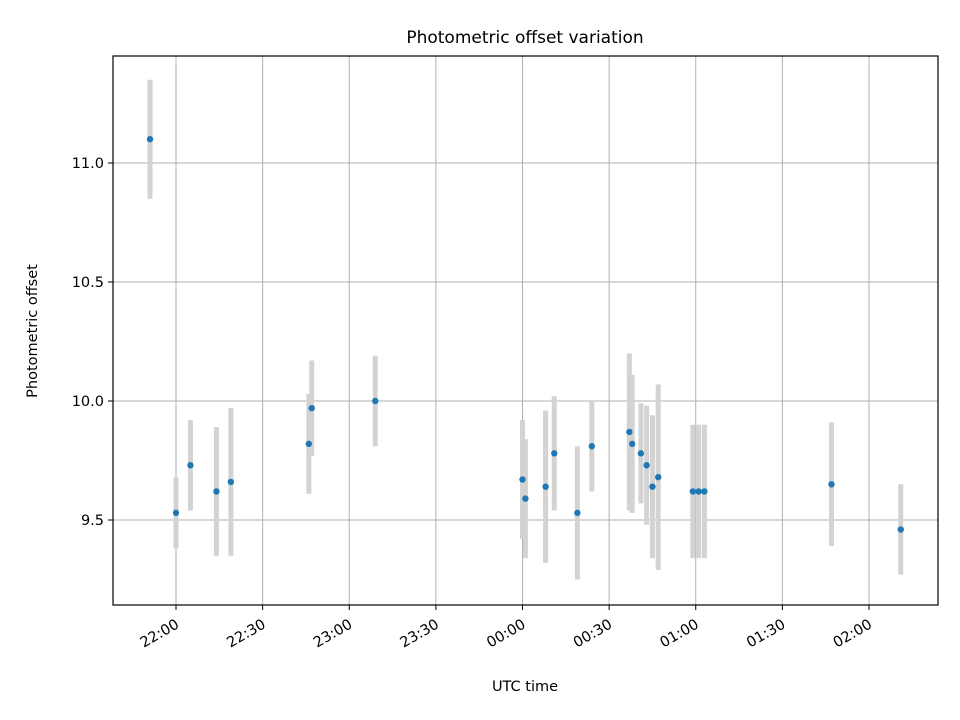 This screenshot has width=960, height=720. I want to click on x-tick-label: 00:30, so click(593, 634).